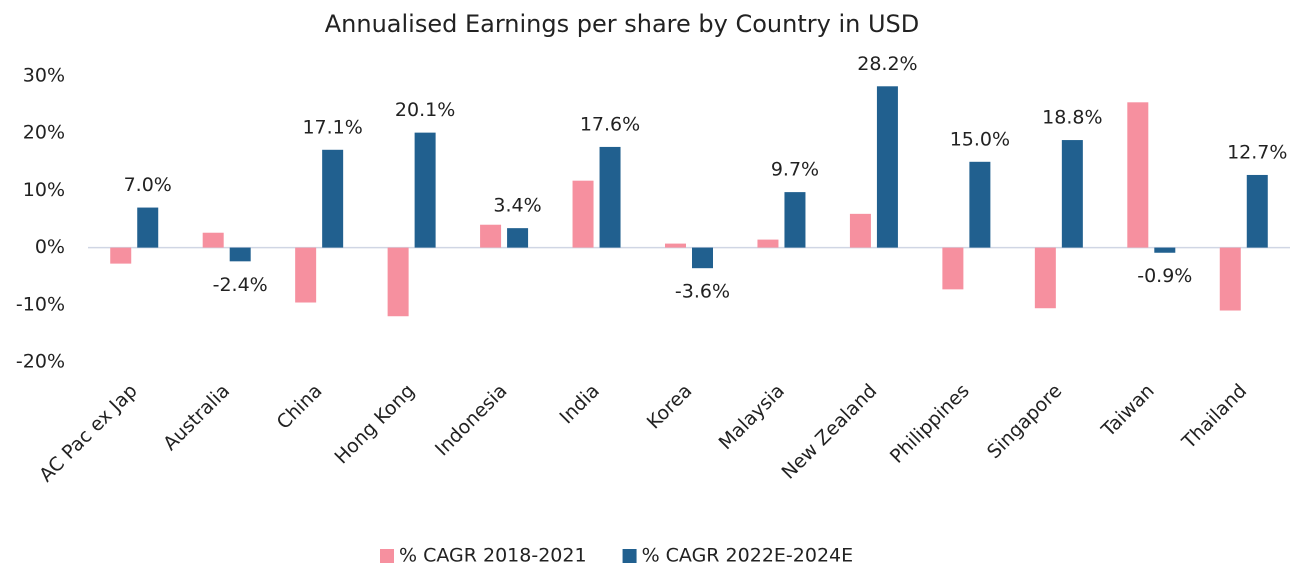 This screenshot has width=1296, height=570. Describe the element at coordinates (471, 420) in the screenshot. I see `x-tick-label: Indonesia` at that location.